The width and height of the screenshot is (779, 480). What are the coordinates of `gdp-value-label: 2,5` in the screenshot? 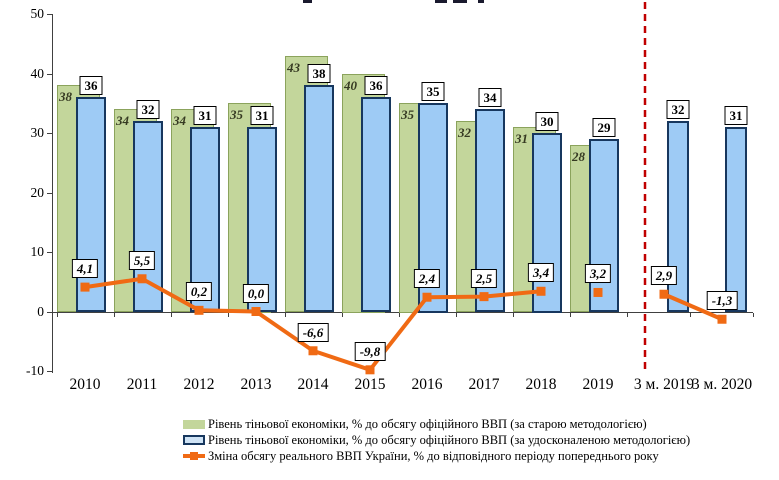 It's located at (484, 278).